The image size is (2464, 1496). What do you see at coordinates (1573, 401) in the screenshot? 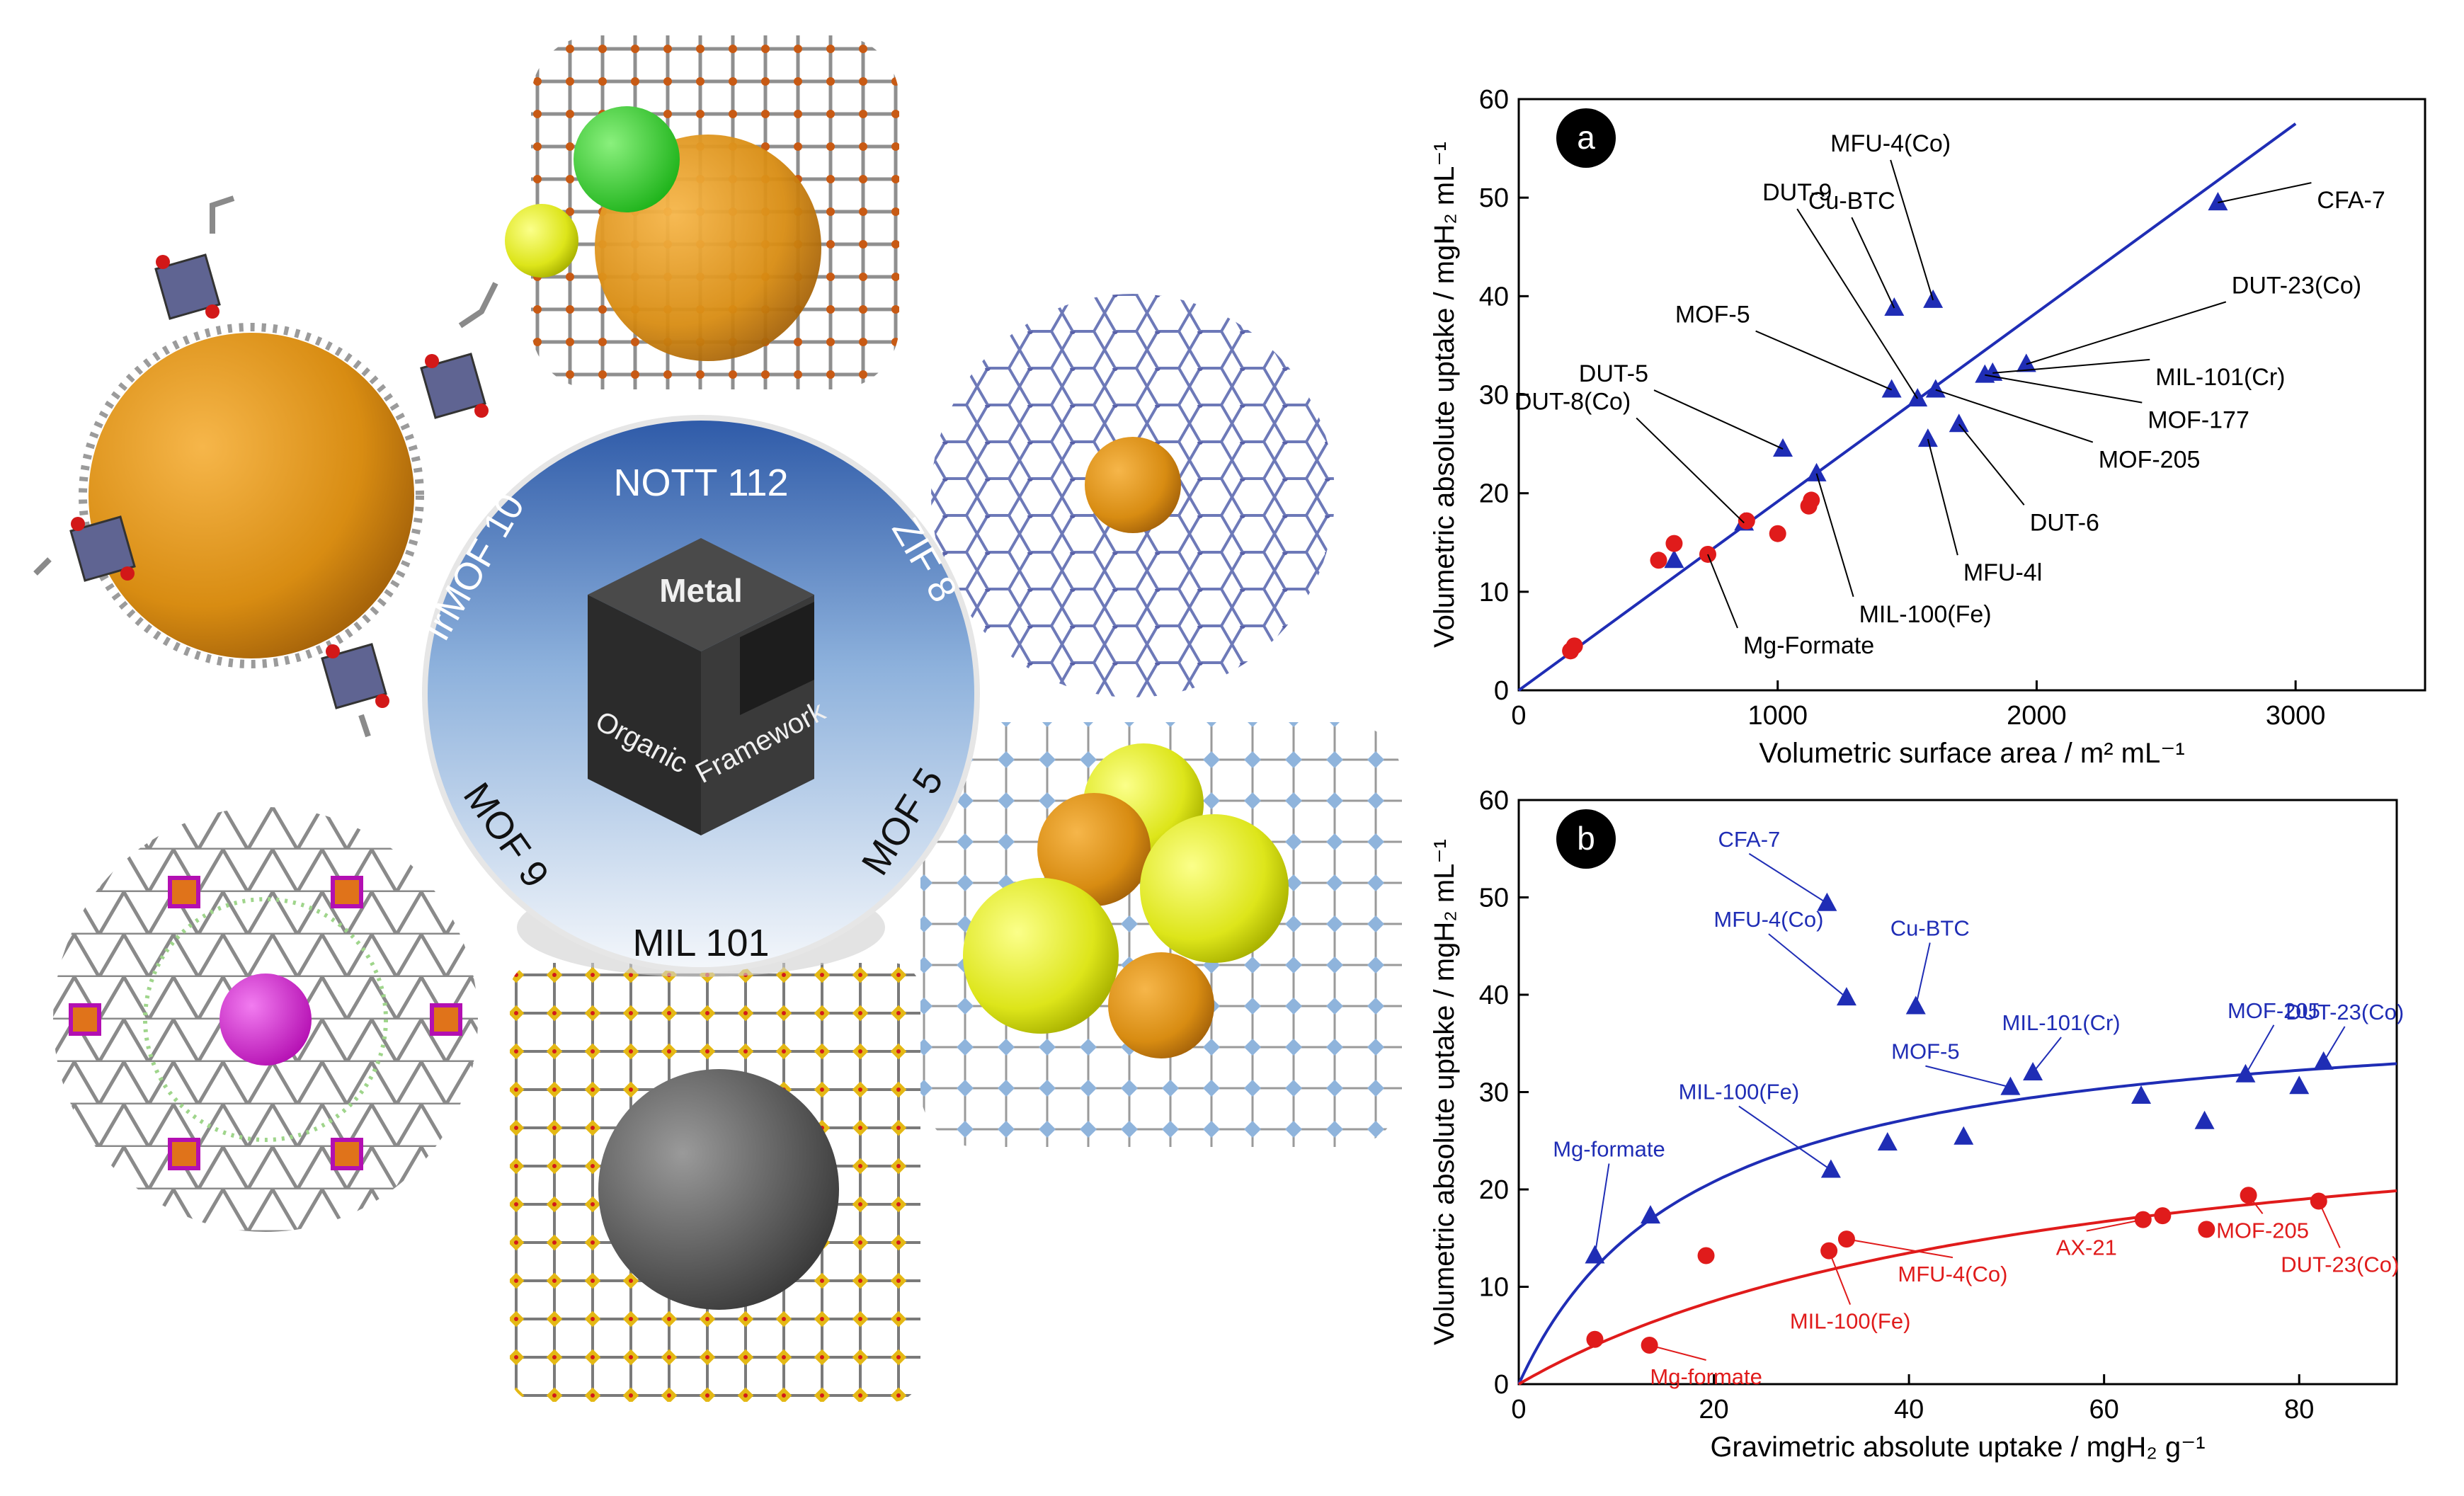
I see `annotation-label: DUT-8(Co)` at bounding box center [1573, 401].